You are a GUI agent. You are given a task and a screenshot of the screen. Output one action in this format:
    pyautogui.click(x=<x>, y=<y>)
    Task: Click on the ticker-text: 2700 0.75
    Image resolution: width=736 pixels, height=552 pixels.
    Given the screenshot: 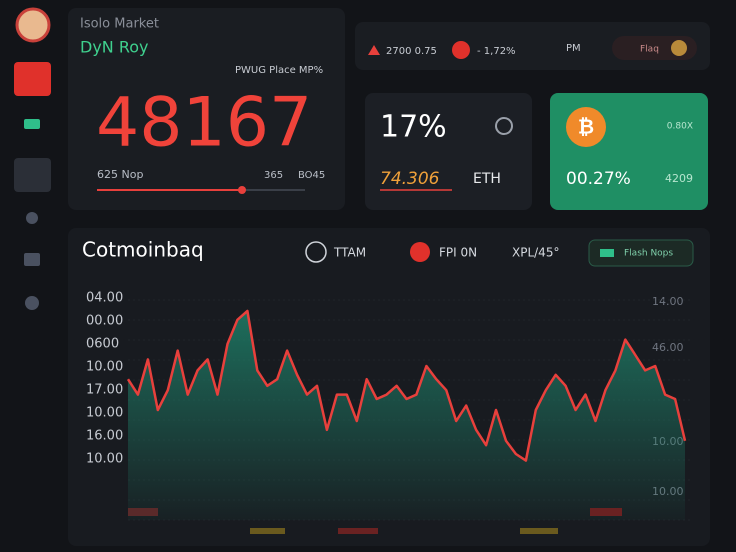 What is the action you would take?
    pyautogui.click(x=411, y=51)
    